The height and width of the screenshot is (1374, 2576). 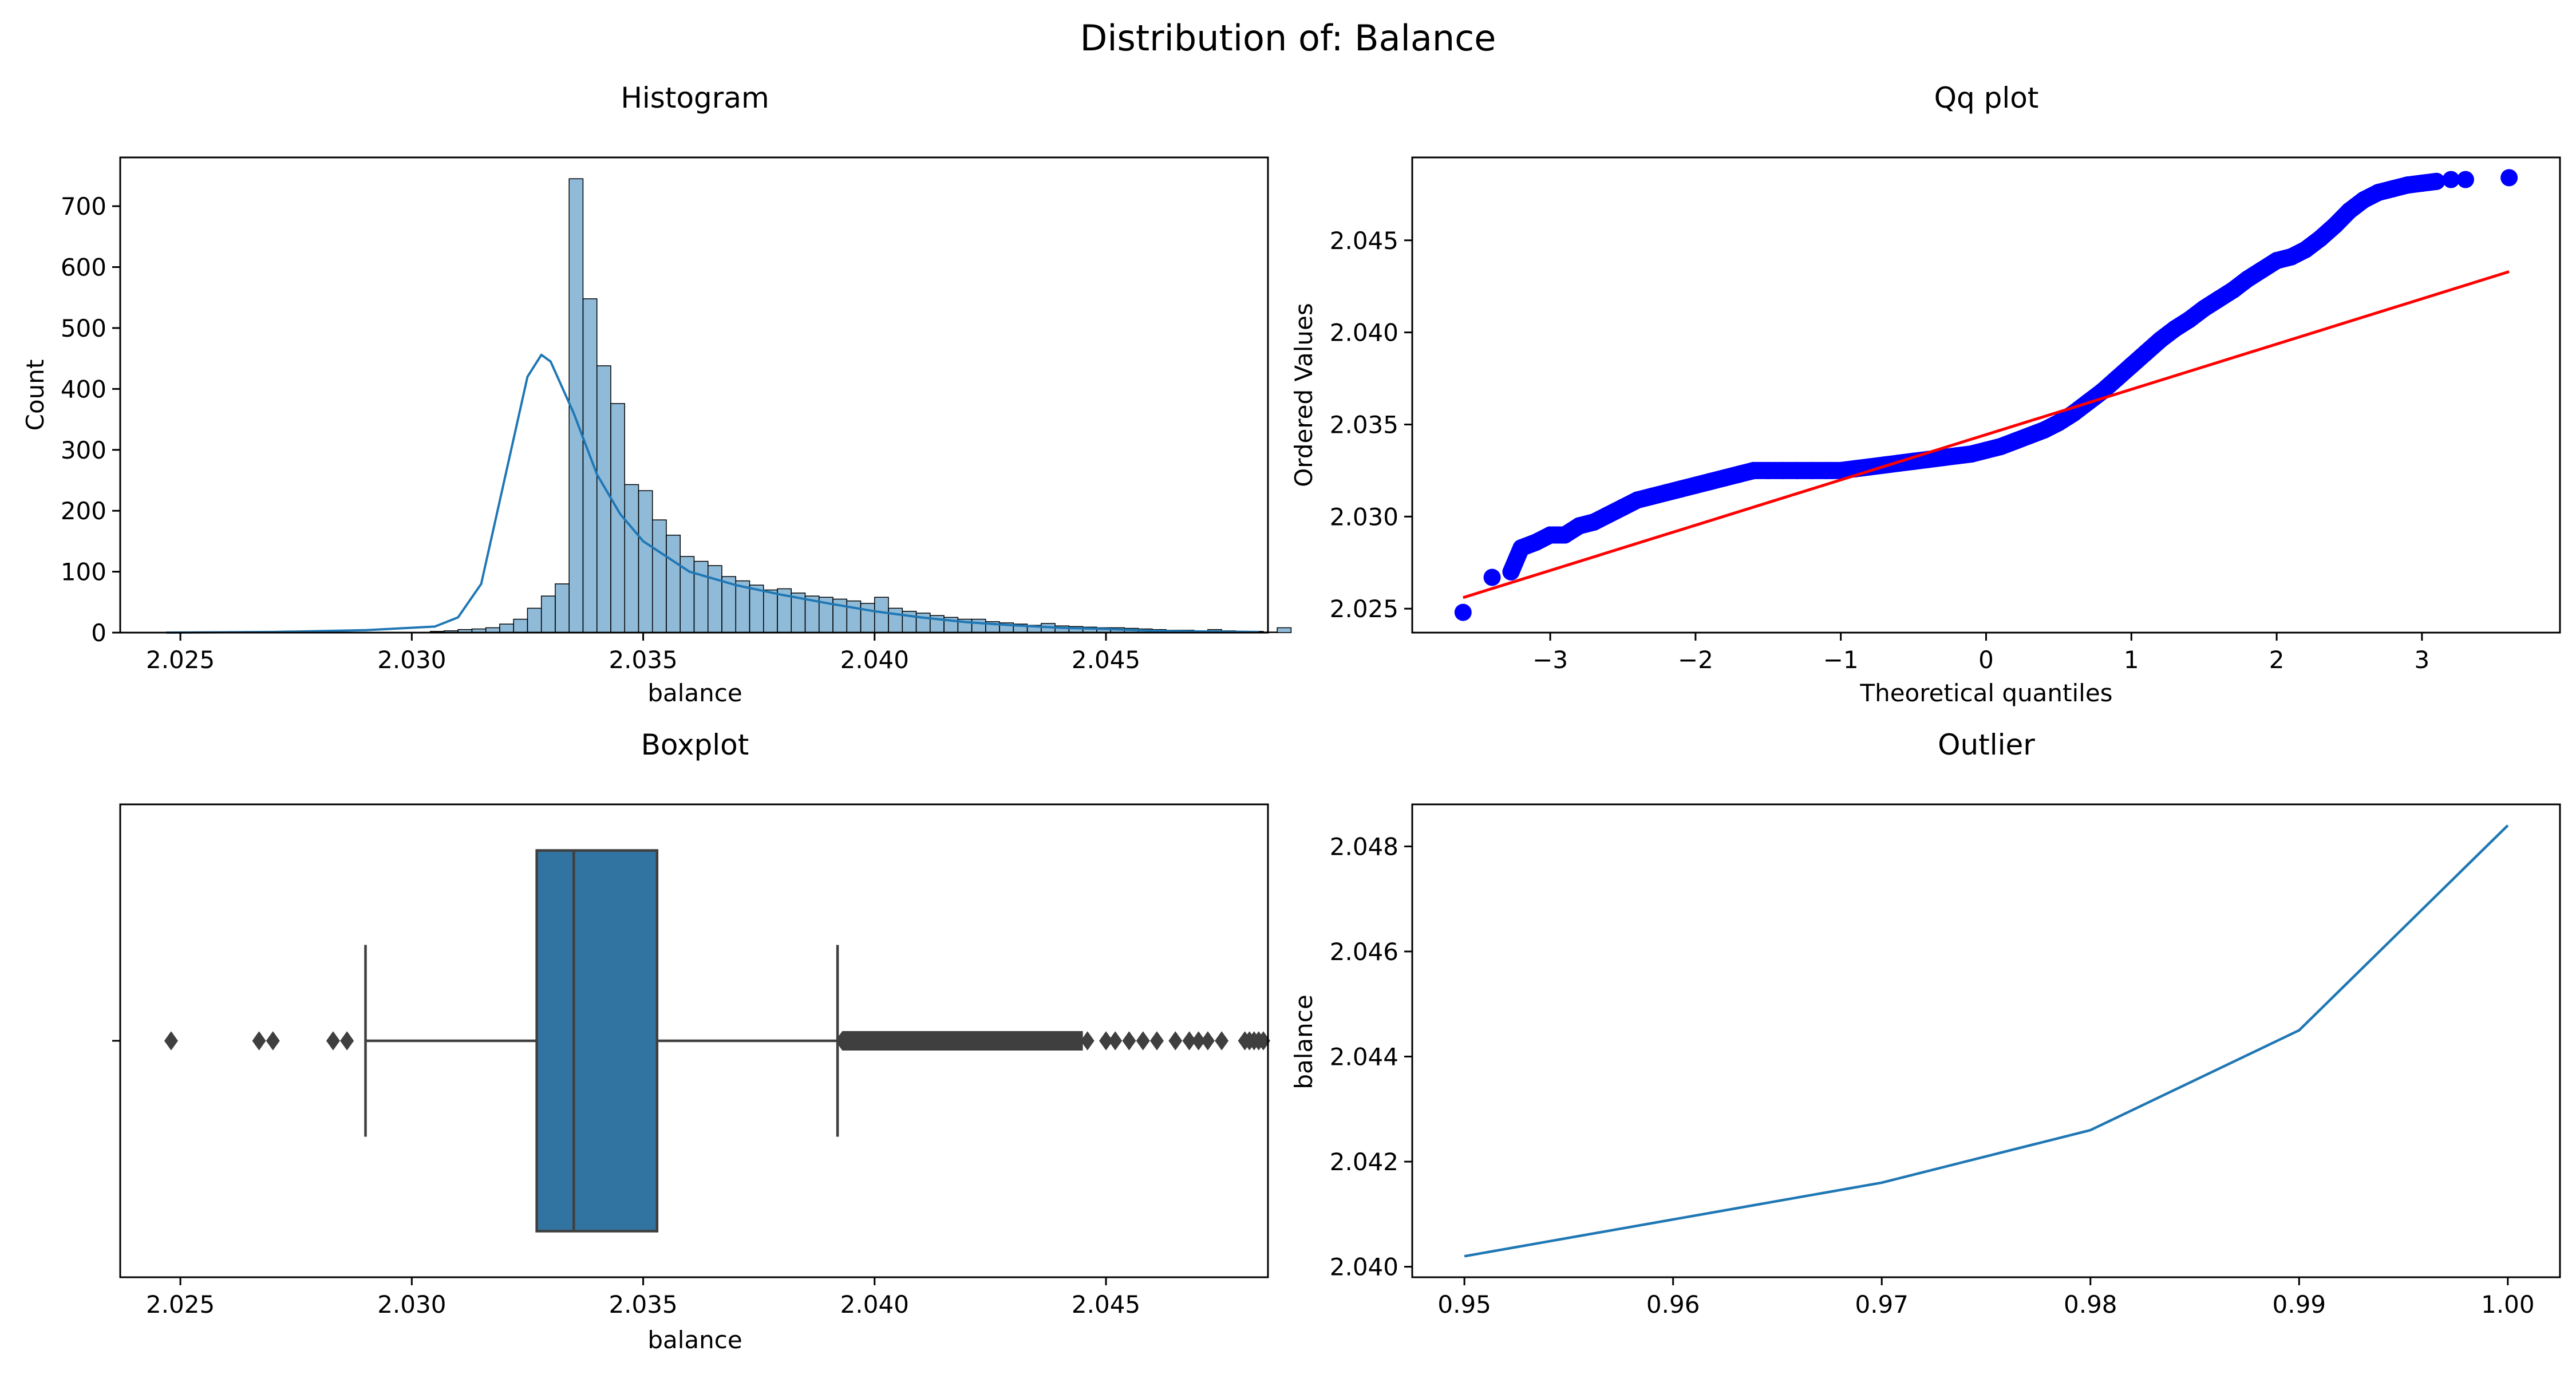 I want to click on boxplot-xlabel: balance, so click(x=694, y=1340).